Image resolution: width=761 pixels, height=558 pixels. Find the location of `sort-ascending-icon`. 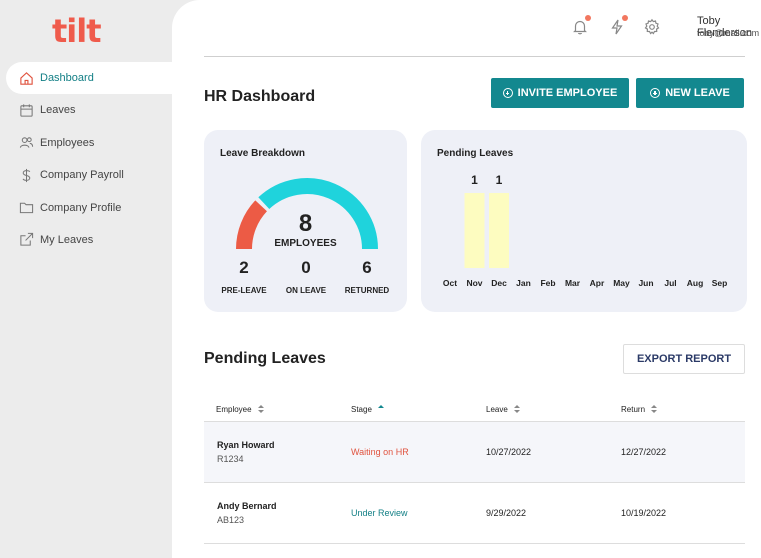

sort-ascending-icon is located at coordinates (380, 409).